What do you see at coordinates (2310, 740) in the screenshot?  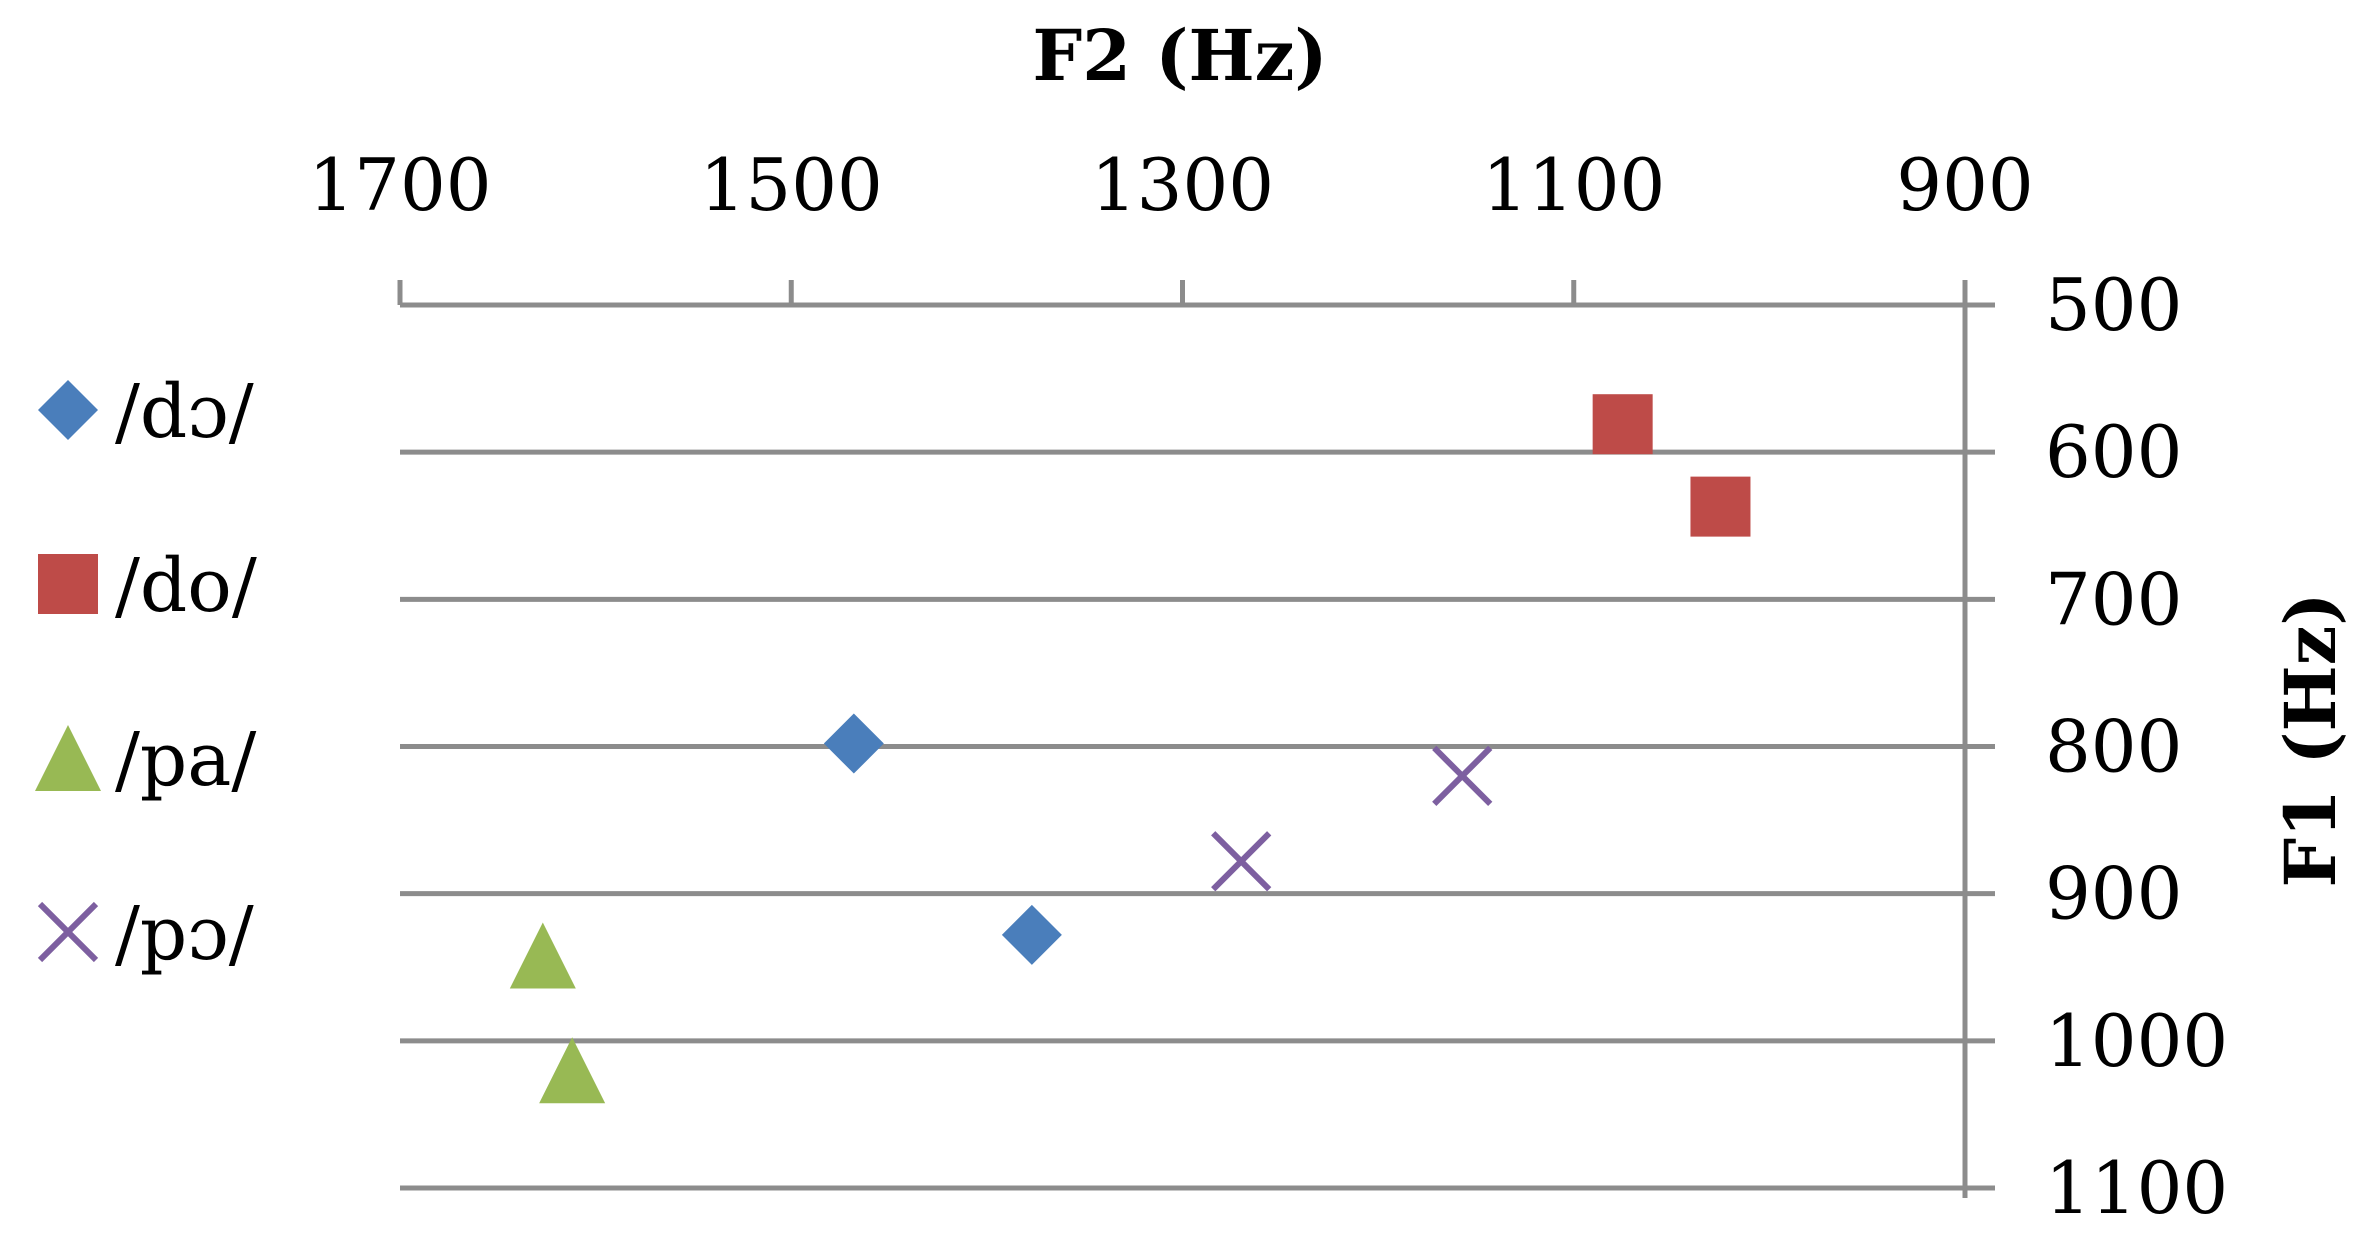 I see `y-axis-title: F1 (Hz)` at bounding box center [2310, 740].